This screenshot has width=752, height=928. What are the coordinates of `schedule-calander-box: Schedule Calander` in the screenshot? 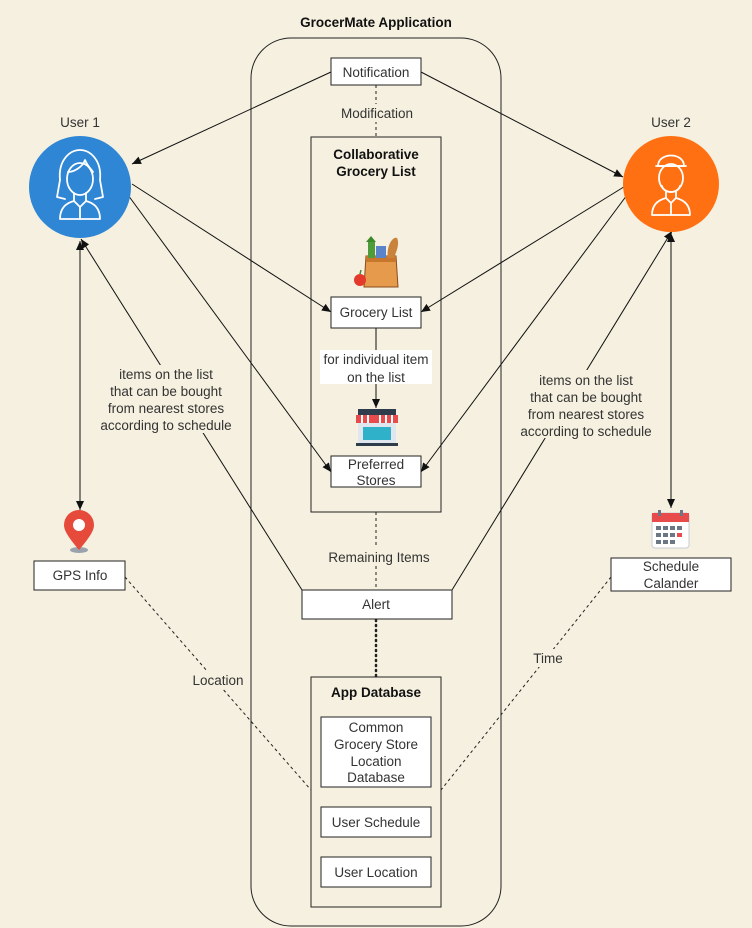 It's located at (671, 574).